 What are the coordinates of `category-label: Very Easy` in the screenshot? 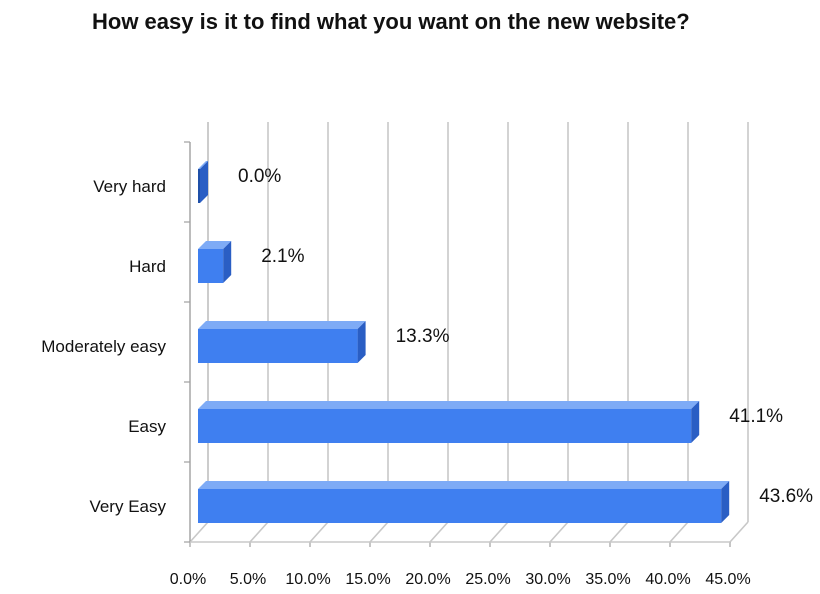 It's located at (127, 506).